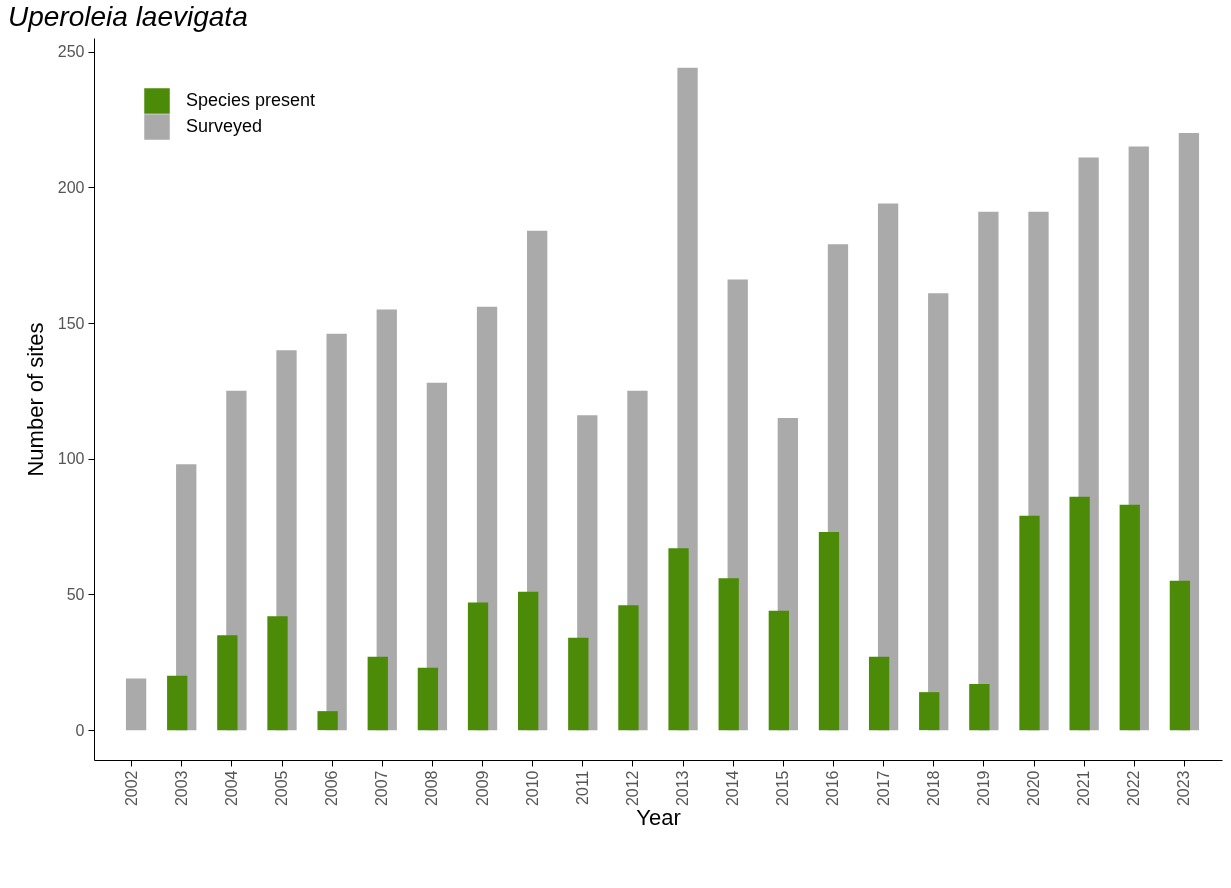  Describe the element at coordinates (71, 187) in the screenshot. I see `y-tick-label: 200` at that location.